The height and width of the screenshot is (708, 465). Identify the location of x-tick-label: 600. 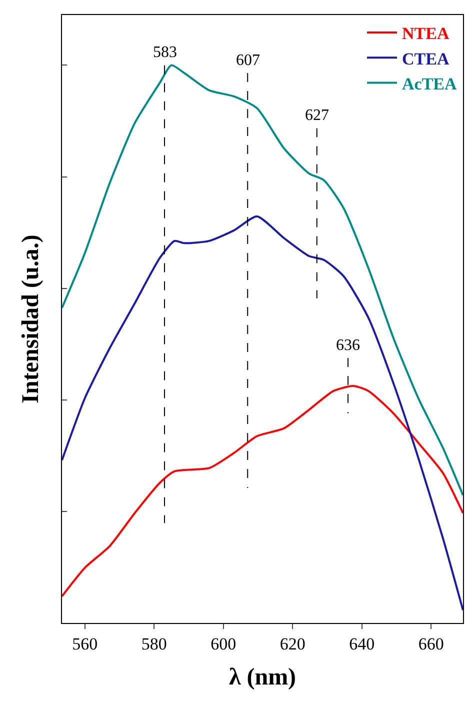
(223, 644).